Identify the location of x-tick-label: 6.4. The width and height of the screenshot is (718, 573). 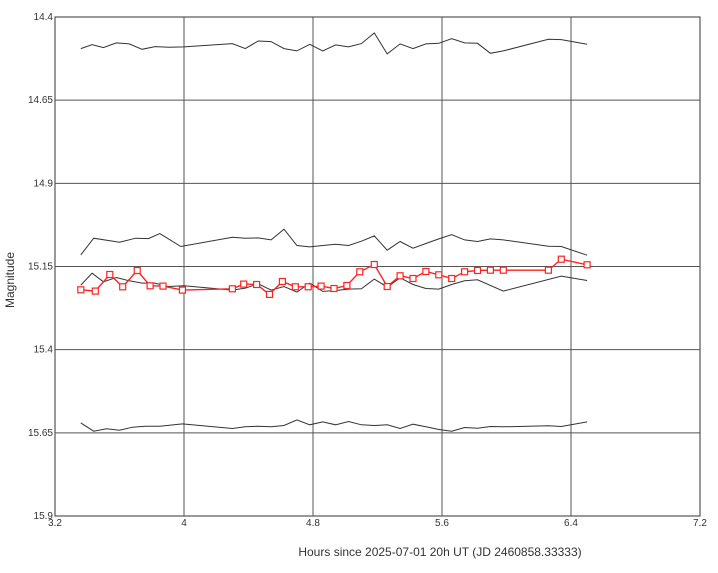
(571, 523).